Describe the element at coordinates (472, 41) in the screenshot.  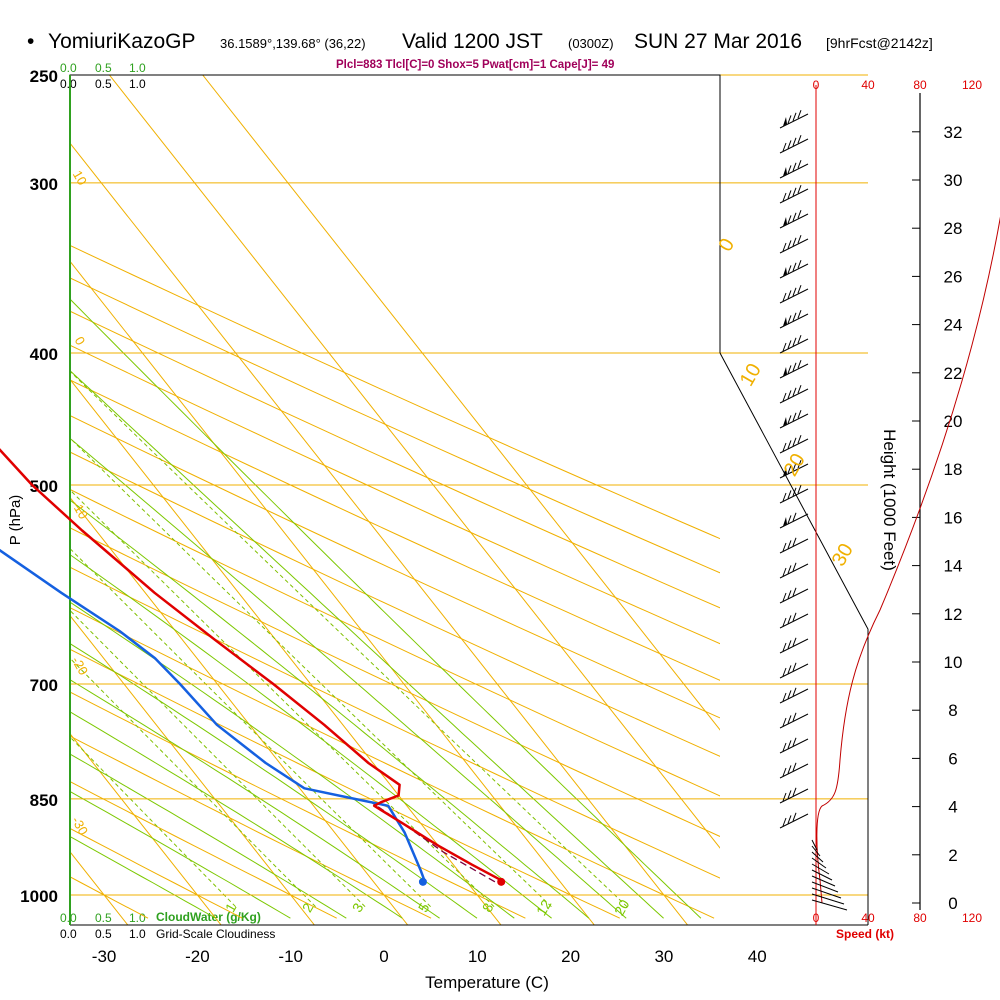
I see `valid-time: Valid 1200 JST` at that location.